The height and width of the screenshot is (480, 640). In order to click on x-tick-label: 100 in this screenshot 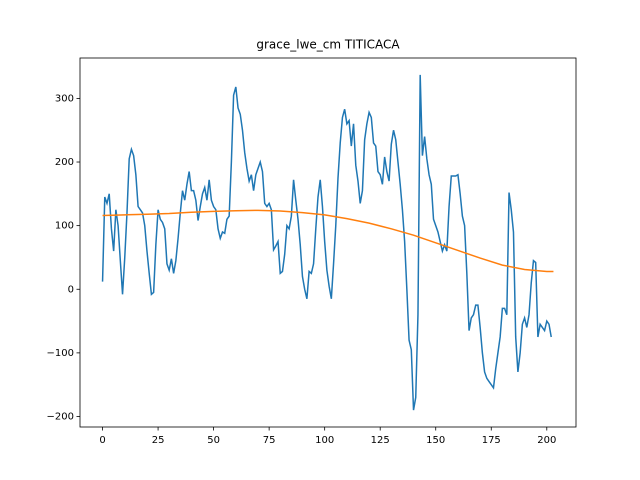, I will do `click(324, 440)`.